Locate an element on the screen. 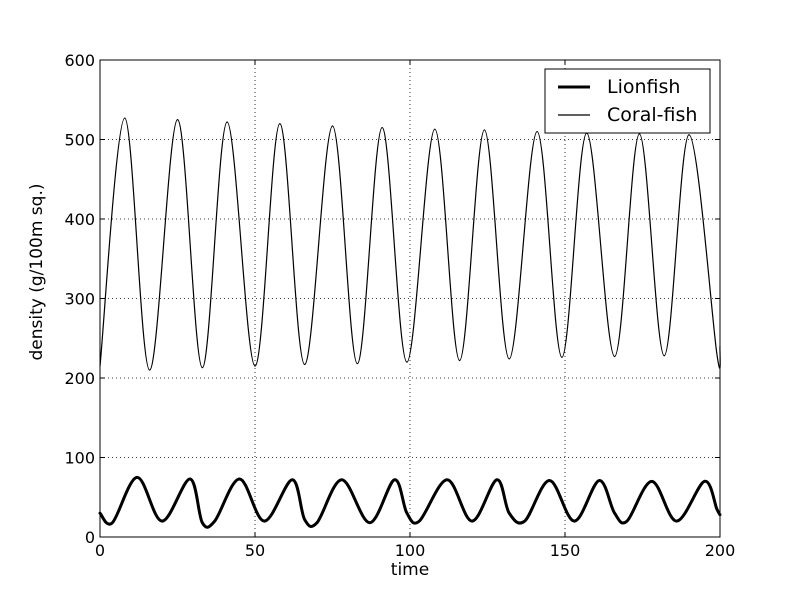  x-tick-label: 200 is located at coordinates (720, 550).